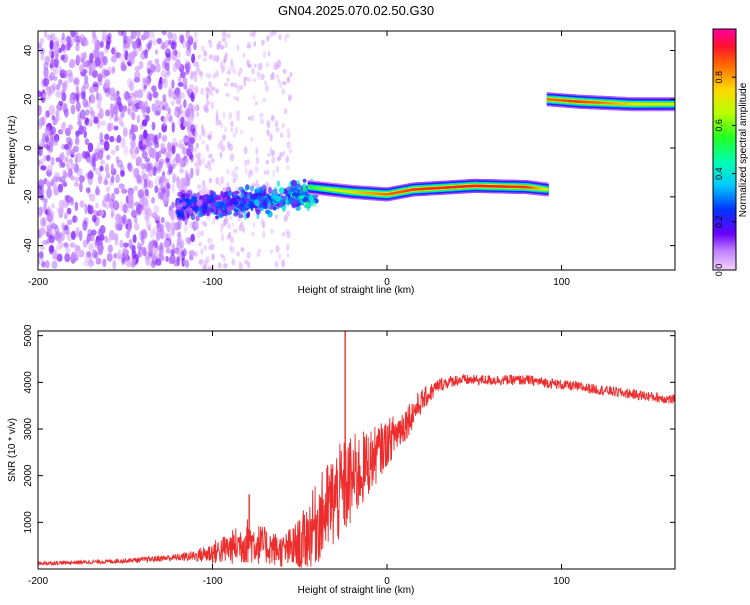 This screenshot has height=605, width=750. What do you see at coordinates (719, 125) in the screenshot?
I see `colorbar-tick-label: 0.6` at bounding box center [719, 125].